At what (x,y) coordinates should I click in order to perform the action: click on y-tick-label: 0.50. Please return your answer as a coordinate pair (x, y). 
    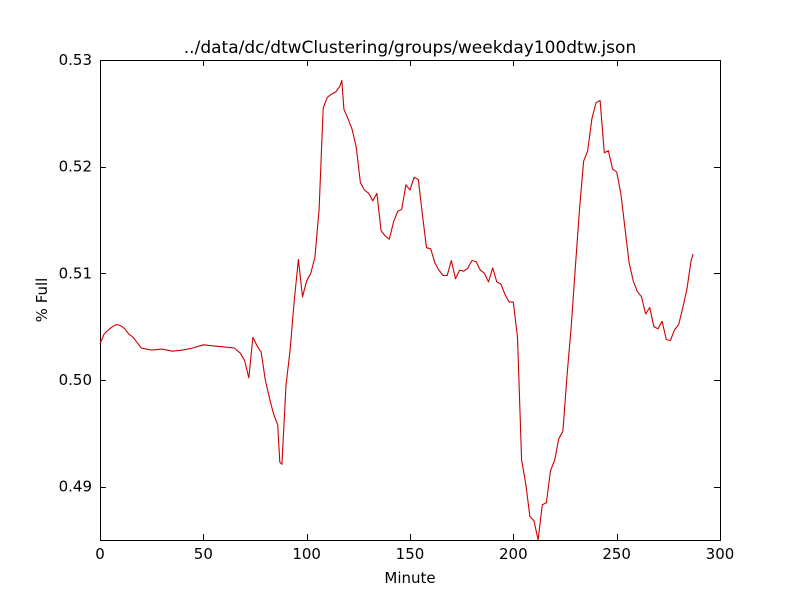
    Looking at the image, I should click on (75, 380).